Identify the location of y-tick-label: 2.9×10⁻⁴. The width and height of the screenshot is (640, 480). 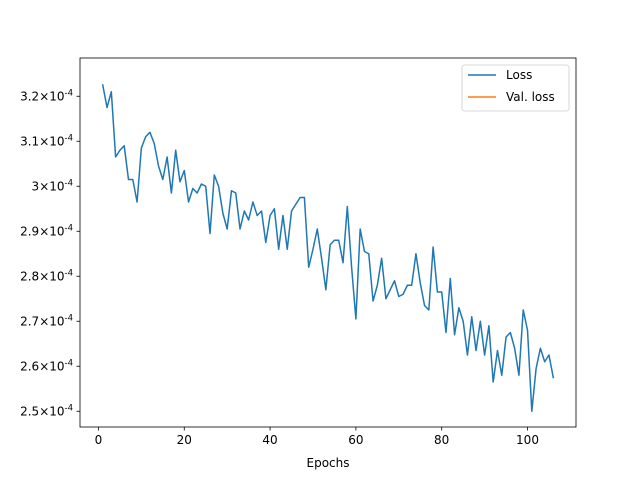
(46, 230).